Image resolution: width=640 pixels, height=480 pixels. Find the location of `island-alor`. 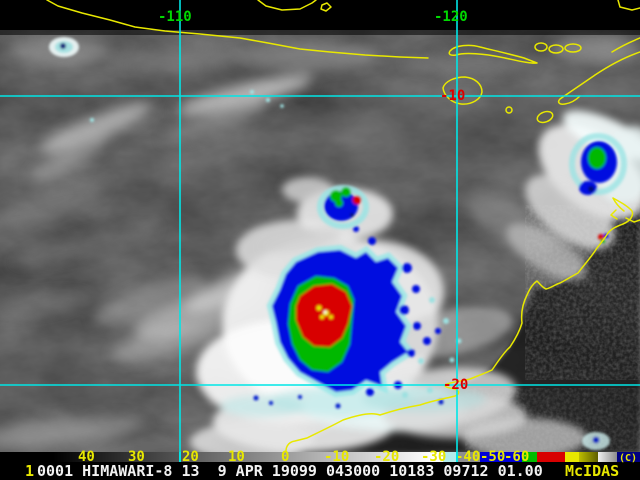

island-alor is located at coordinates (573, 48).